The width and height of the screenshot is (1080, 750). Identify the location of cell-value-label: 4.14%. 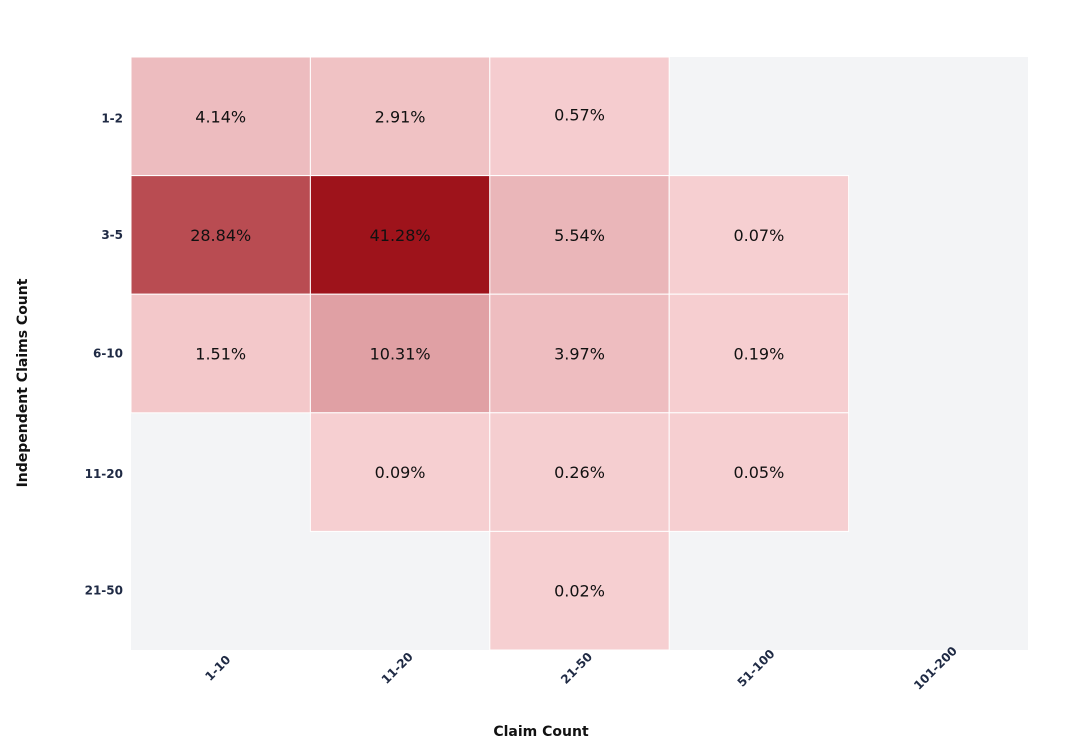
(220, 116).